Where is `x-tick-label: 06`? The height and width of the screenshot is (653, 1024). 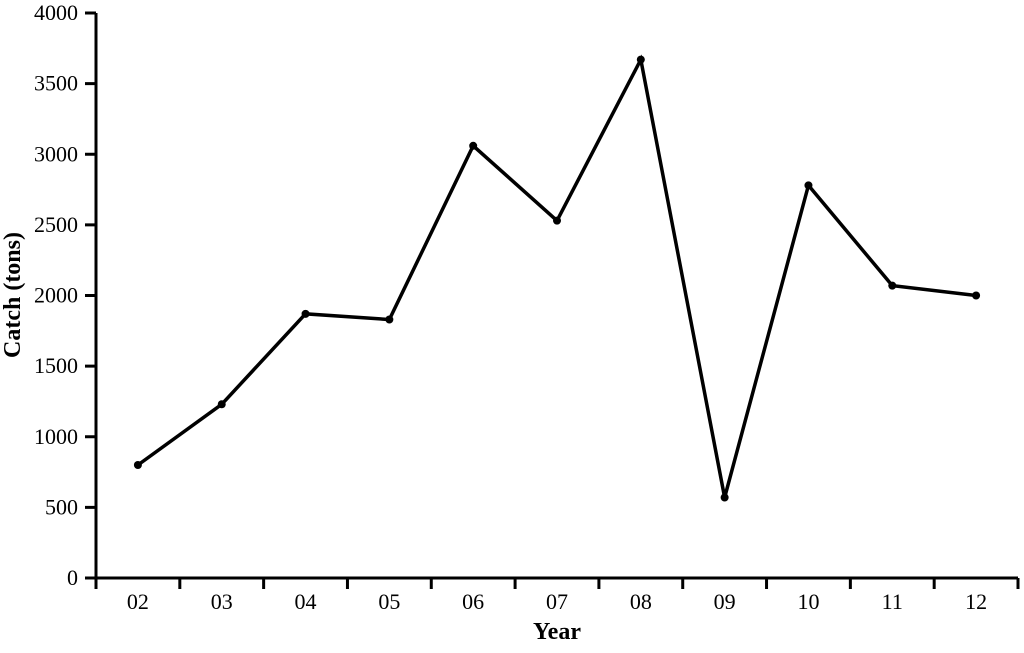 x-tick-label: 06 is located at coordinates (473, 601).